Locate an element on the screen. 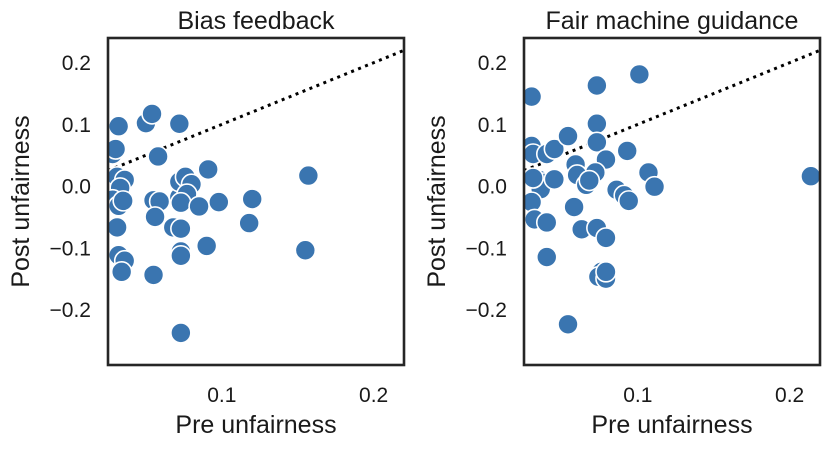 The image size is (831, 449). identity-line is located at coordinates (672, 110).